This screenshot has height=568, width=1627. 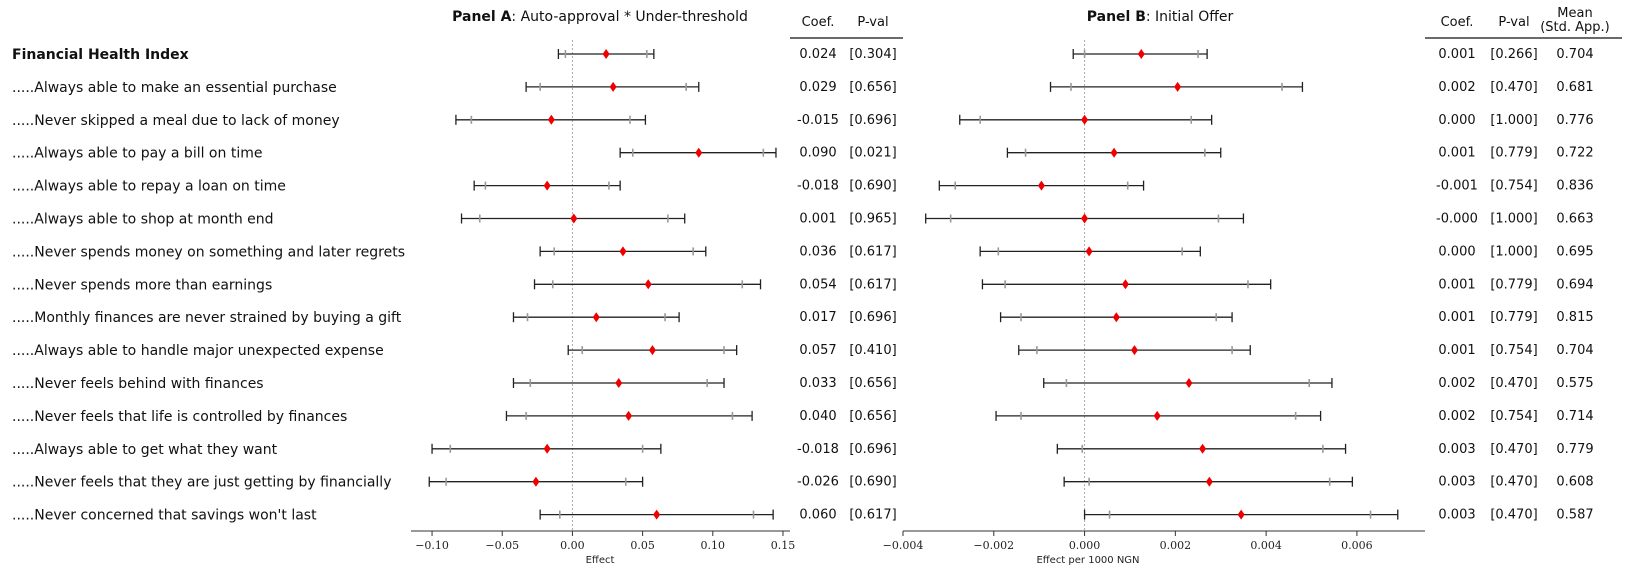 I want to click on panel-b-mean-cell: 0.695, so click(x=1574, y=251).